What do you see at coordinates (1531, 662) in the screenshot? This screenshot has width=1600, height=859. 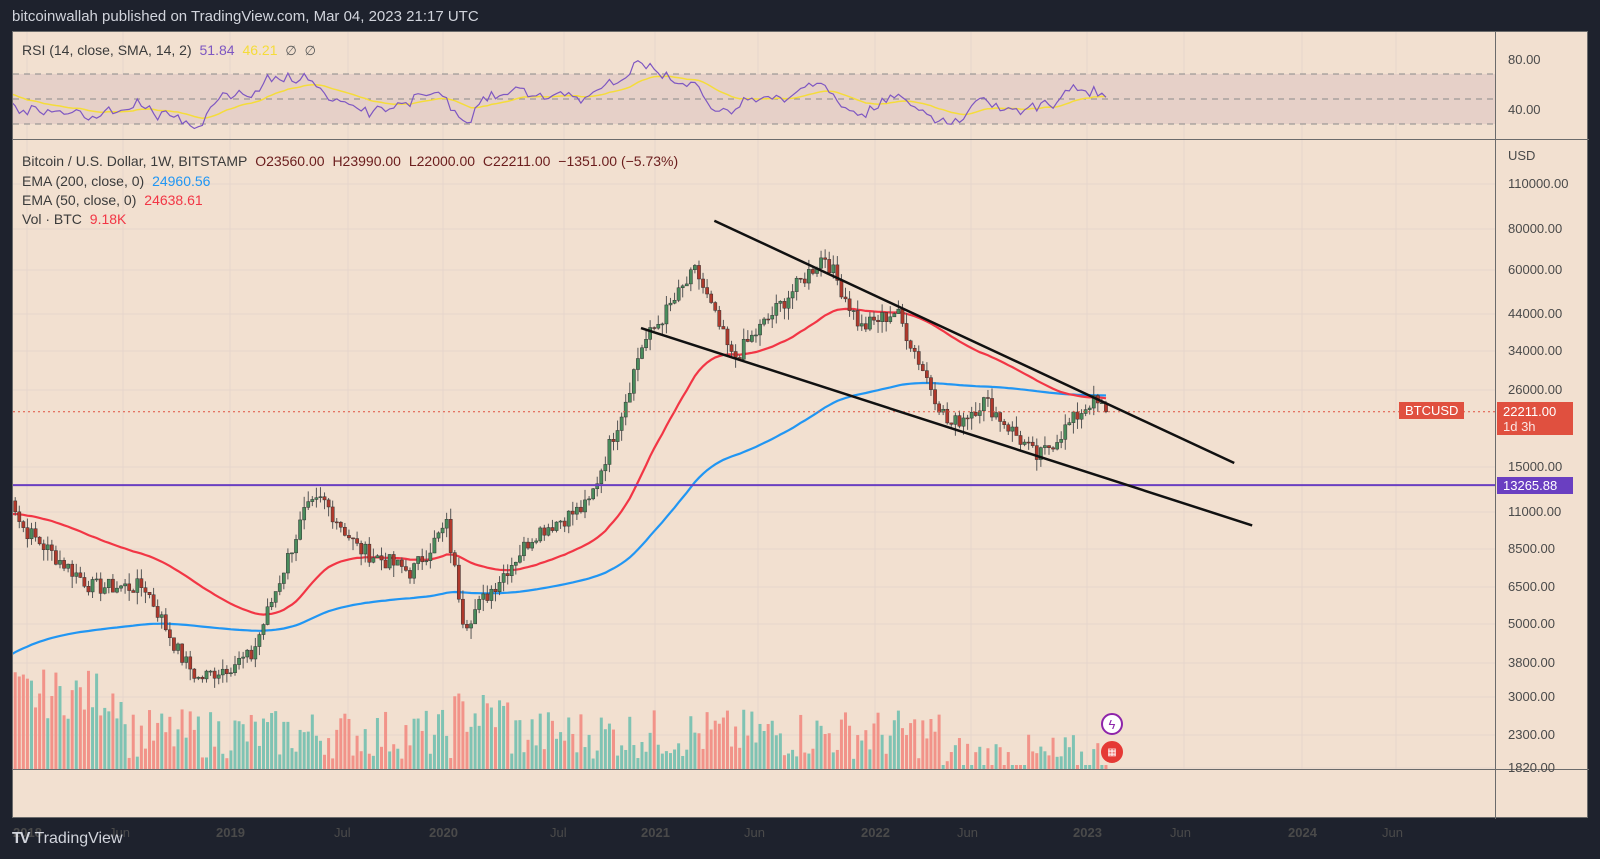 I see `price-axis-label: 3800.00` at bounding box center [1531, 662].